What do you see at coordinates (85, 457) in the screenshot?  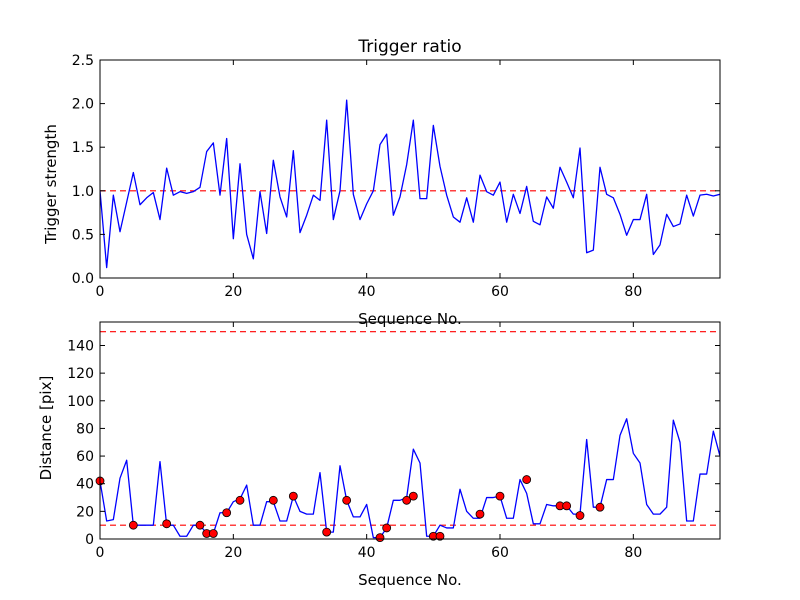 I see `y-tick-label: 60` at bounding box center [85, 457].